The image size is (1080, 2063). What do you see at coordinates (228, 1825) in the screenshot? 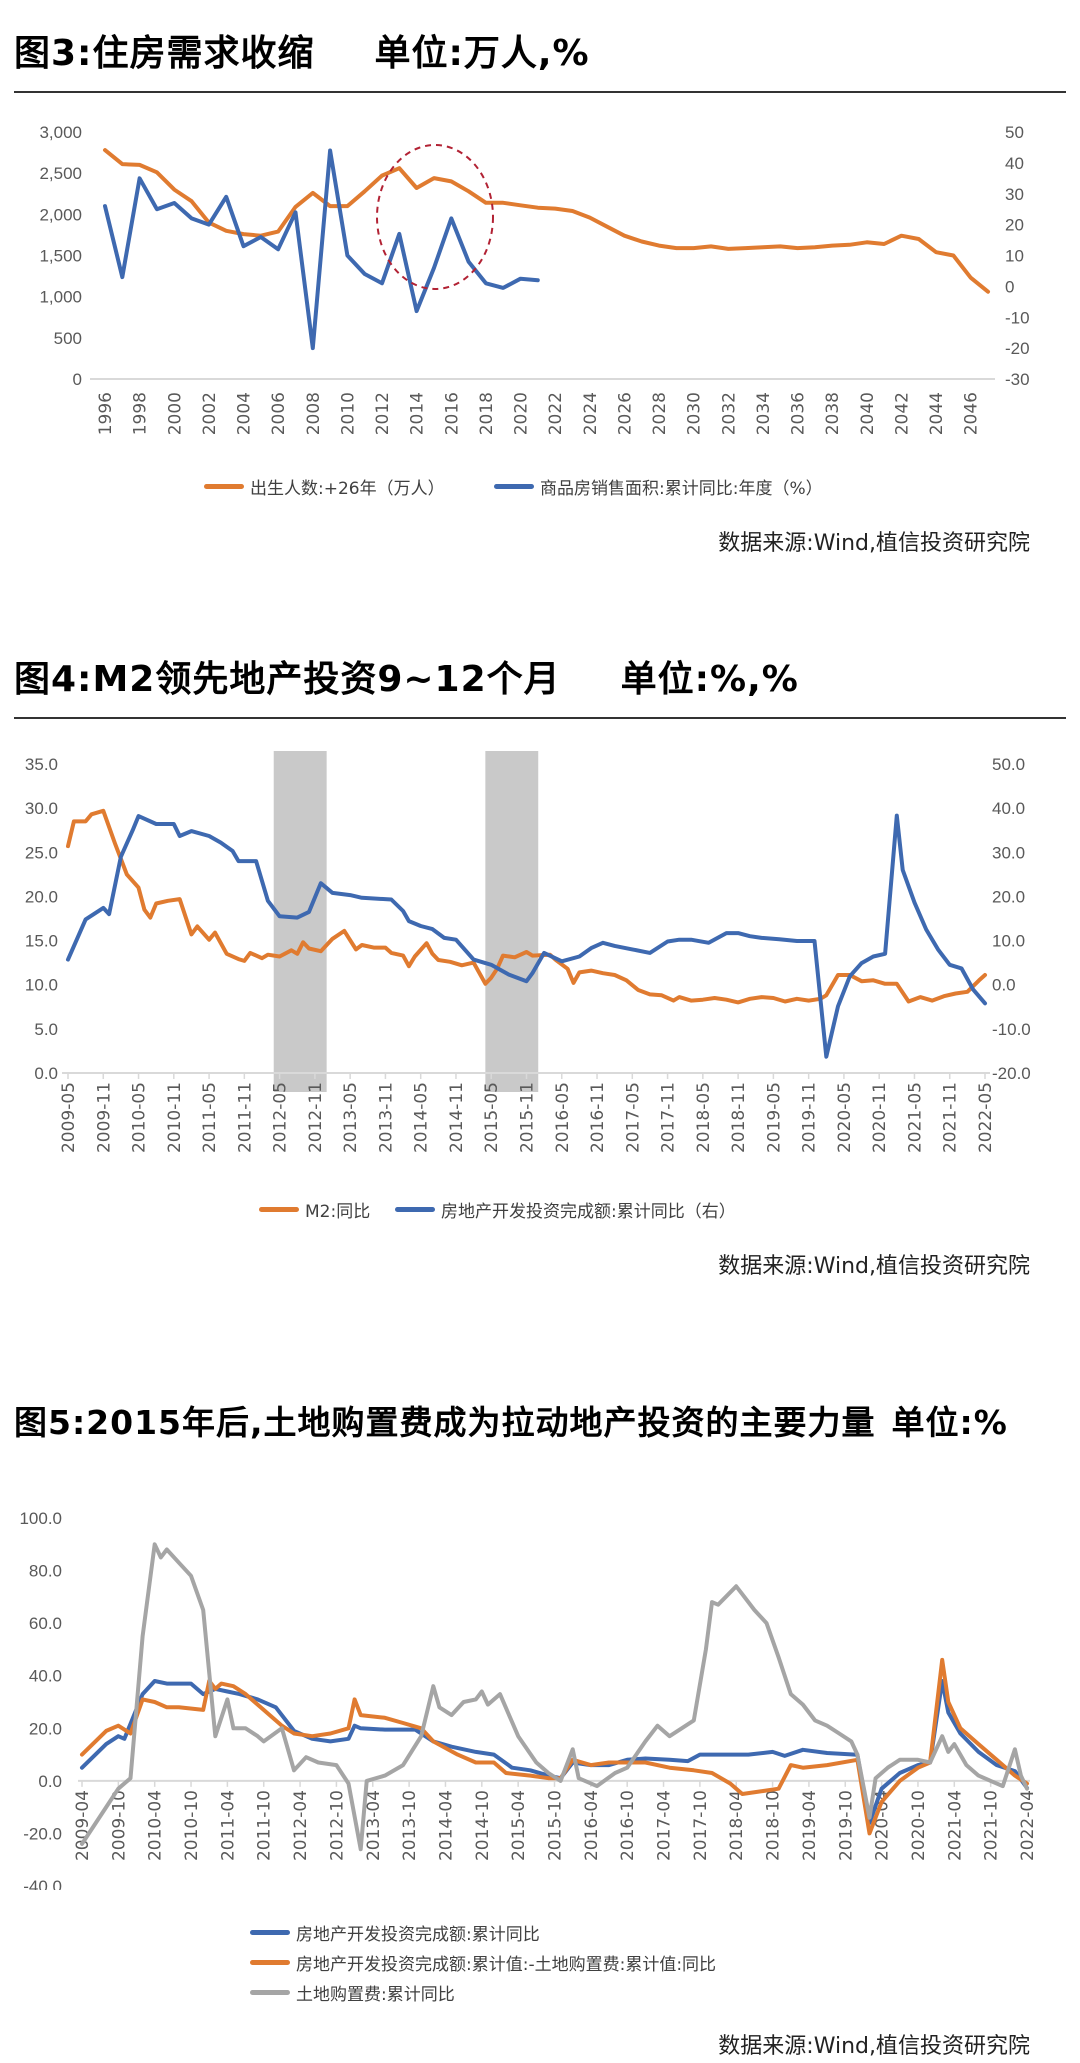
I see `x-tick-label: 2011-04` at bounding box center [228, 1825].